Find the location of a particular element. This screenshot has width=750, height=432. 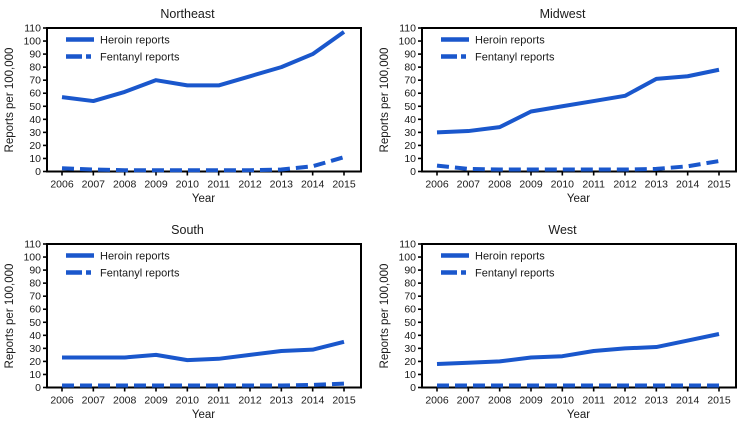

south-x-axis-label: Year is located at coordinates (203, 415).